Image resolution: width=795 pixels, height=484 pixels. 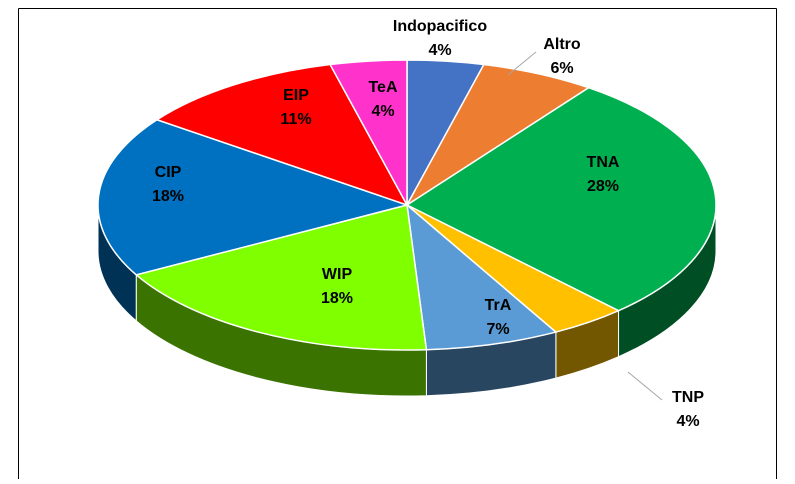 What do you see at coordinates (497, 329) in the screenshot?
I see `slice-label-value: 7%` at bounding box center [497, 329].